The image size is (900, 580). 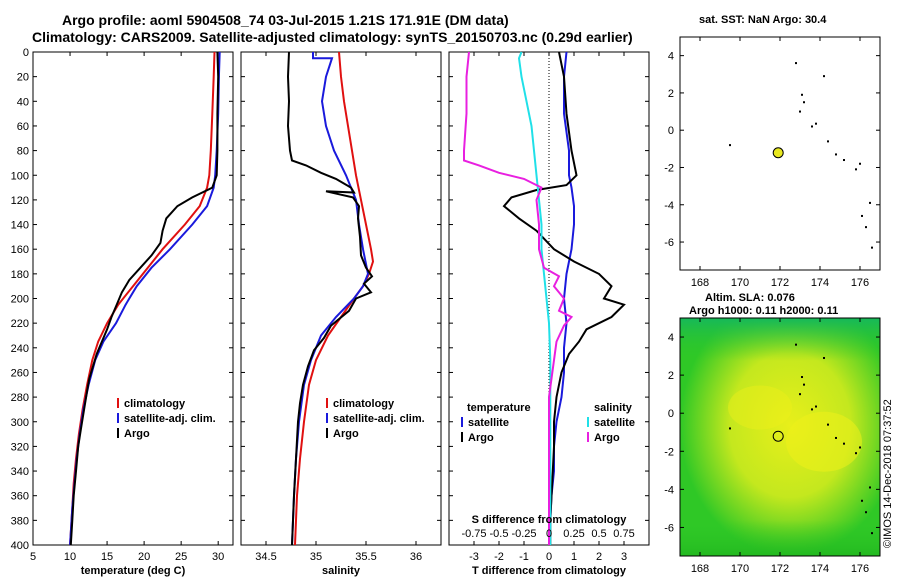 I want to click on sla_map-ytick-label: -2, so click(x=669, y=452).